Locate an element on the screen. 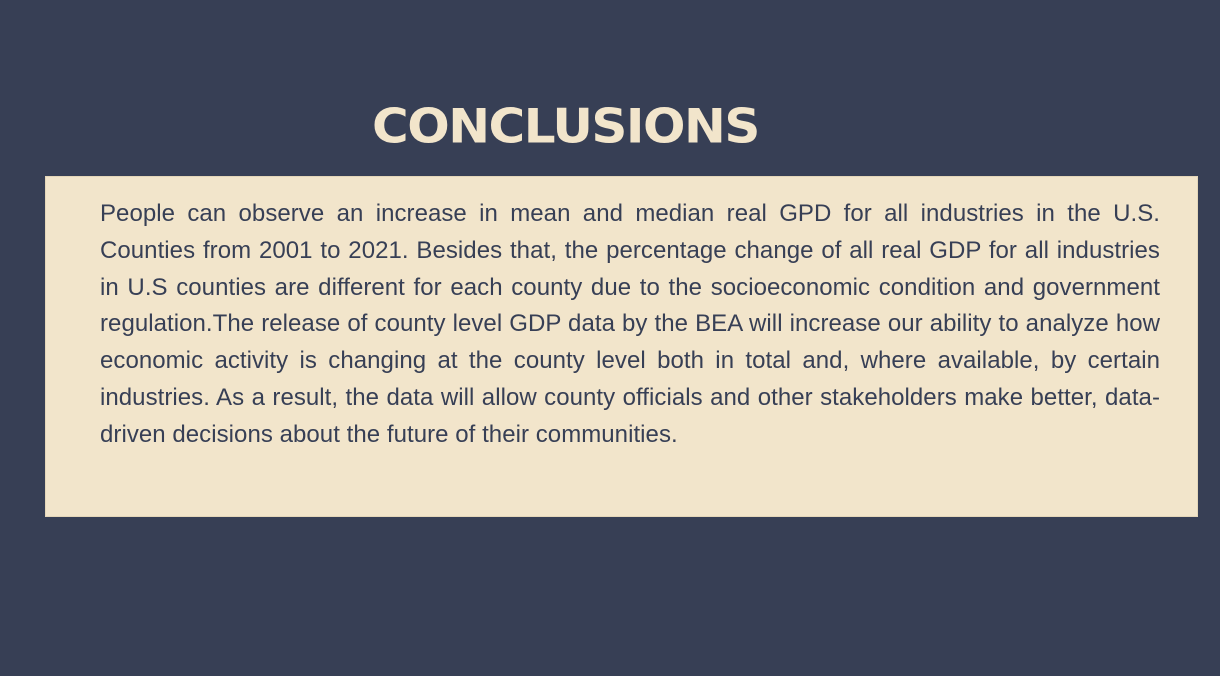  slide-title: CONCLUSIONS is located at coordinates (566, 126).